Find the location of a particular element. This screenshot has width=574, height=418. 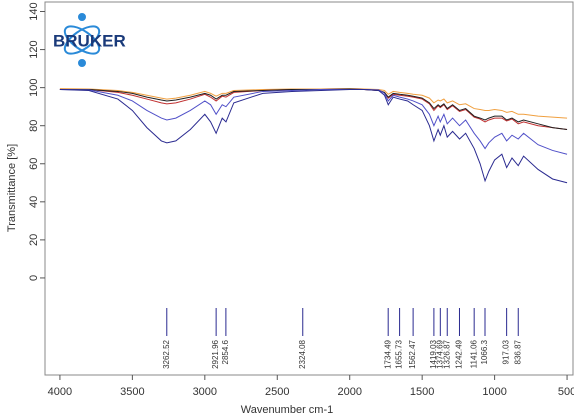

x-tick-label: 1500 is located at coordinates (422, 392).